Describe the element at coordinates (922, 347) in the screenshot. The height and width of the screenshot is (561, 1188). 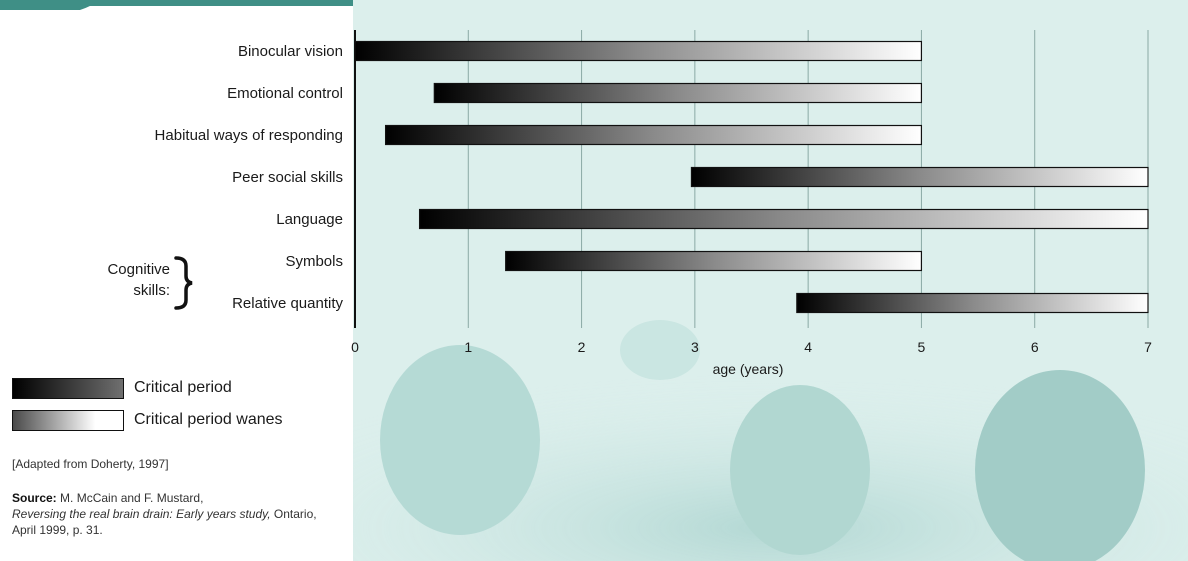
I see `x-tick-label: 5` at that location.